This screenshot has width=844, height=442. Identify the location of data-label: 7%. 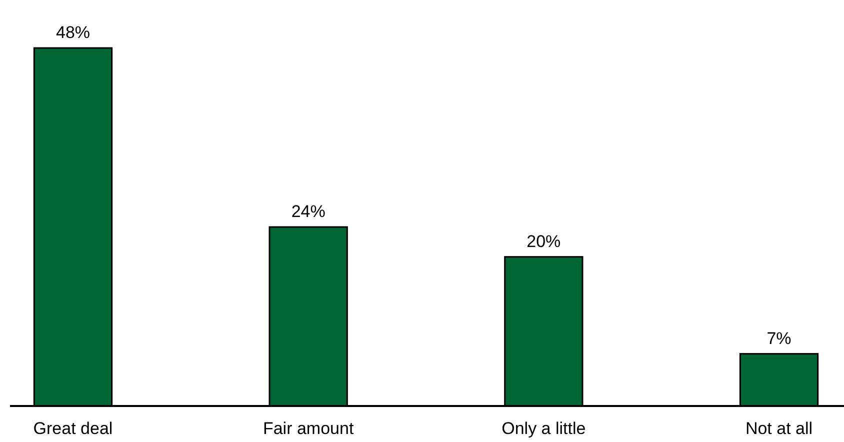
(779, 338).